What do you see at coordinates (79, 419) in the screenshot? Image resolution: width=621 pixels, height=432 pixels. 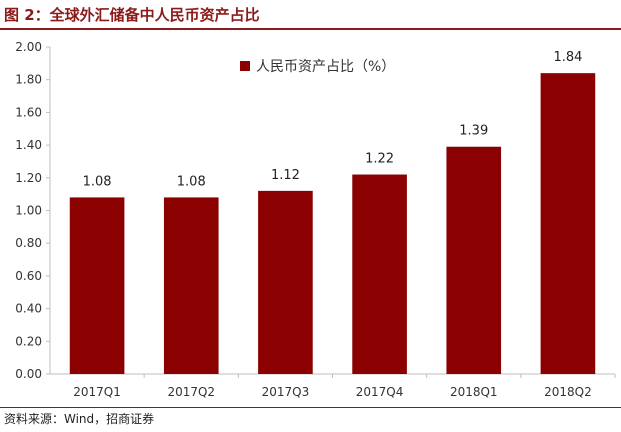 I see `source-note: 资料来源：Wind，招商证券` at bounding box center [79, 419].